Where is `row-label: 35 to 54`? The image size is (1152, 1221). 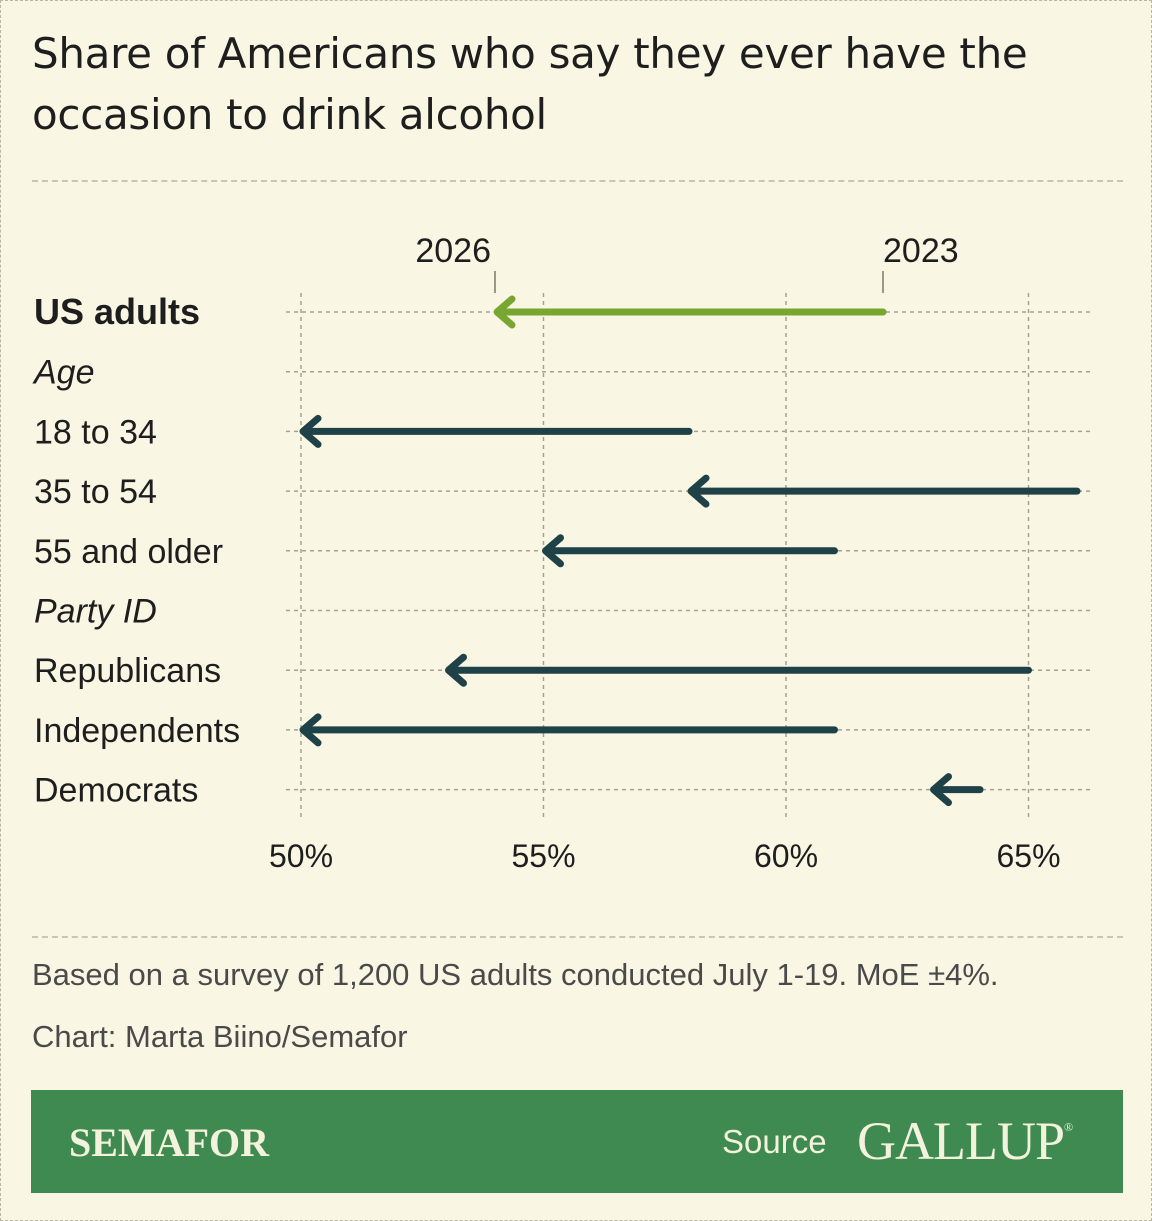
row-label: 35 to 54 is located at coordinates (95, 492).